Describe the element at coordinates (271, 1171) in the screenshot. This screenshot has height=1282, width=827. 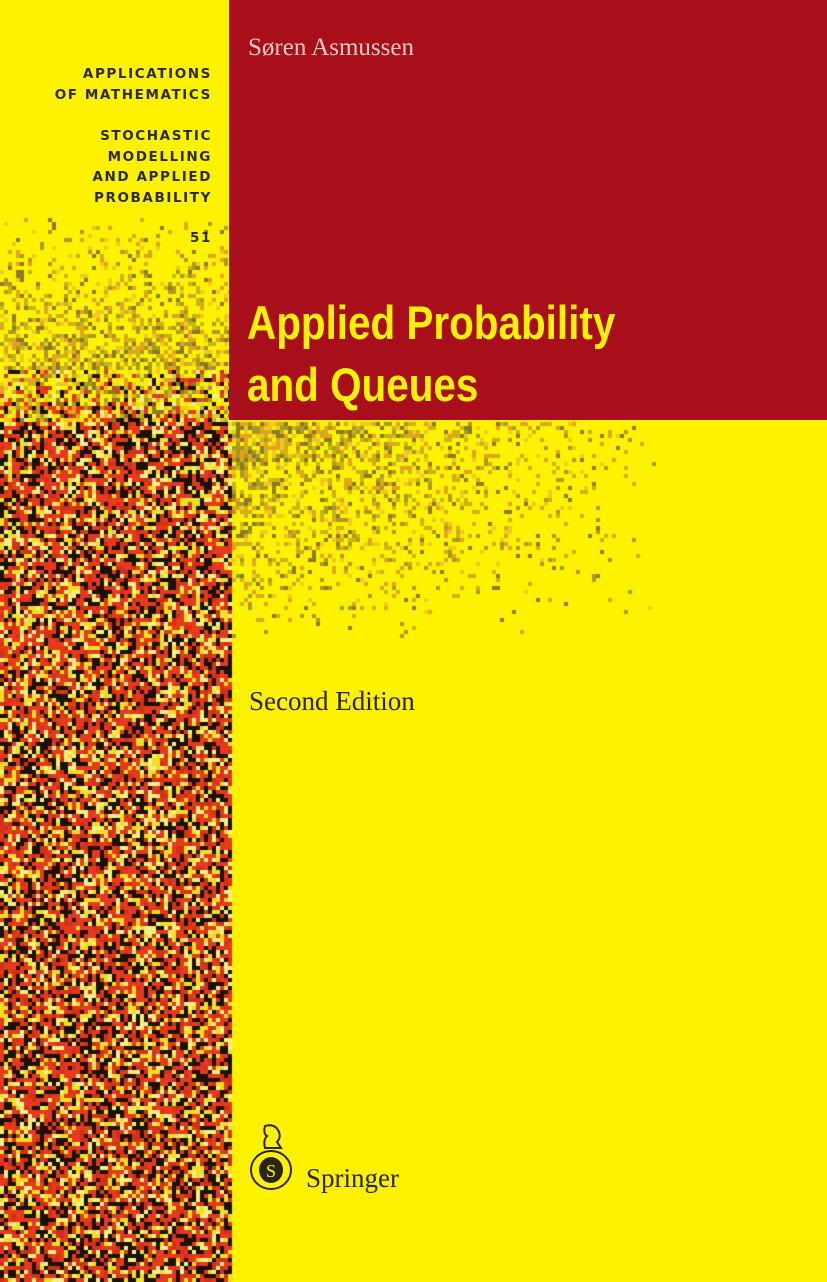
I see `svg-text: S` at that location.